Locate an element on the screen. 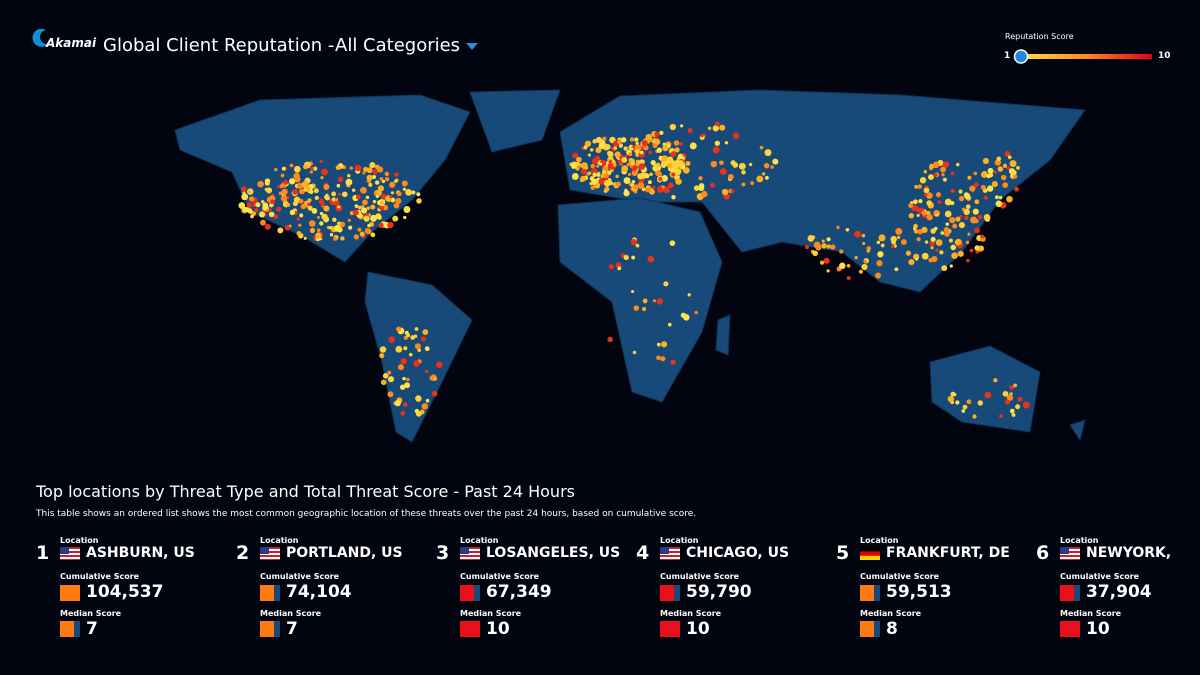 This screenshot has width=1200, height=675. location-label: Location is located at coordinates (1079, 540).